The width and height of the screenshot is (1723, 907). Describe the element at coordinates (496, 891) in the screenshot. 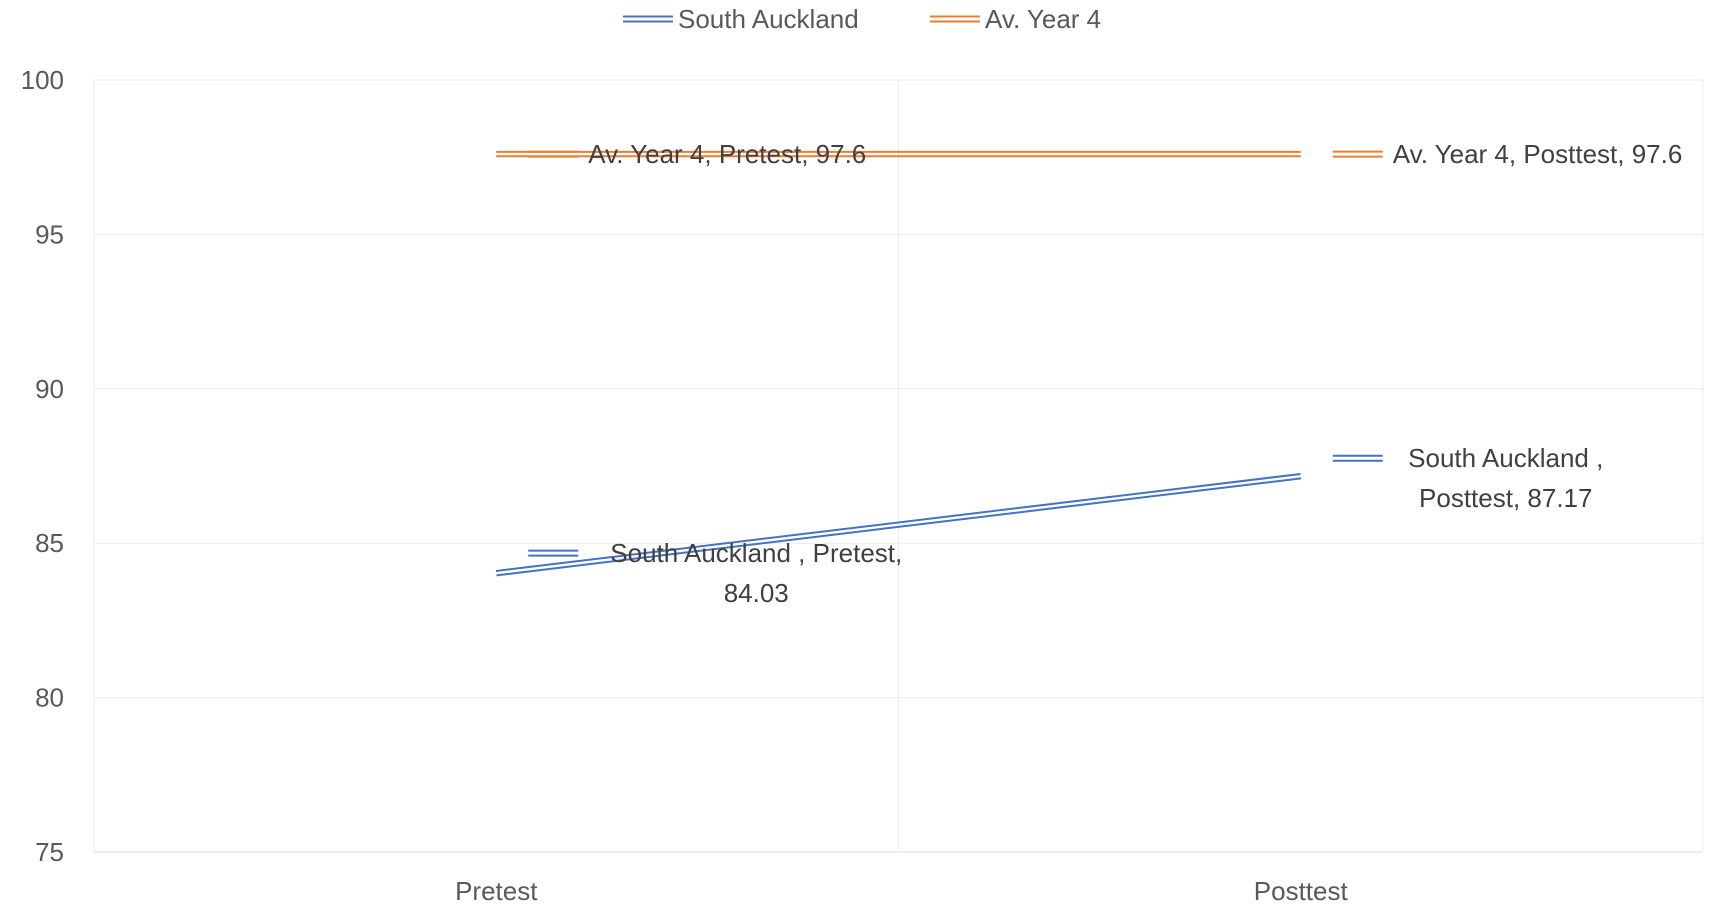

I see `x-tick-label-pretest: Pretest` at that location.